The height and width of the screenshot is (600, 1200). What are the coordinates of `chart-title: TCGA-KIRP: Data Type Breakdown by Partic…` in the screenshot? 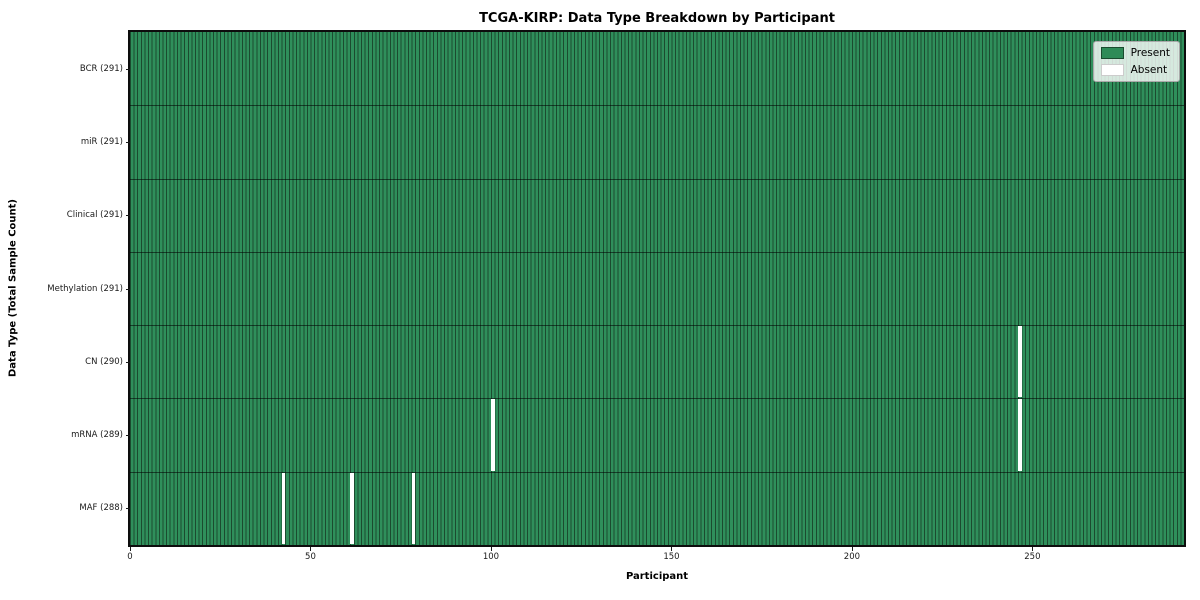 It's located at (657, 18).